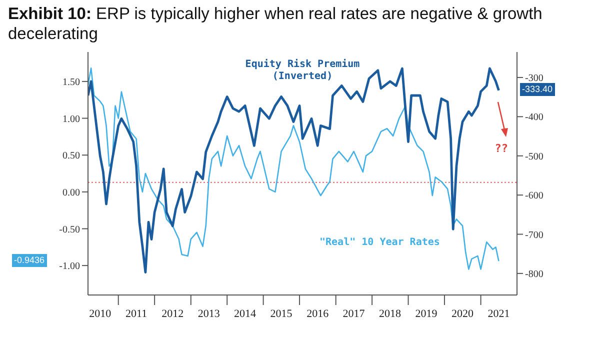 The height and width of the screenshot is (341, 605). Describe the element at coordinates (534, 196) in the screenshot. I see `y2-tick-label: -600` at that location.